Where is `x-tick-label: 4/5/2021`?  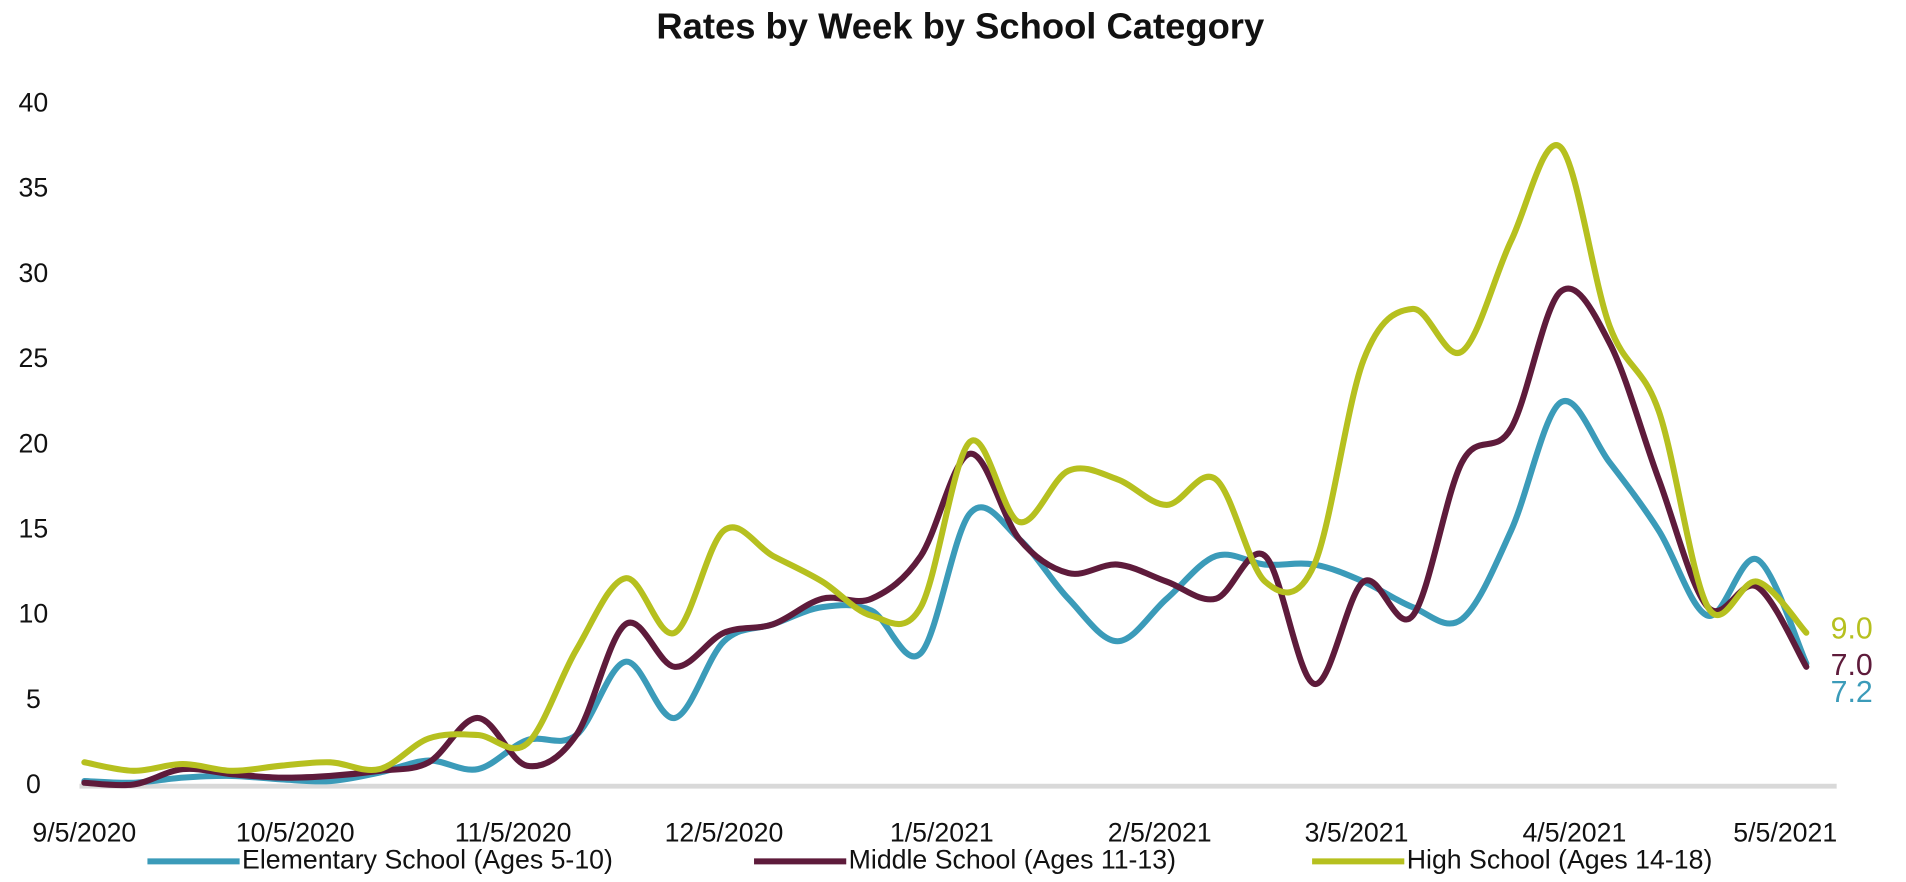 x-tick-label: 4/5/2021 is located at coordinates (1574, 833).